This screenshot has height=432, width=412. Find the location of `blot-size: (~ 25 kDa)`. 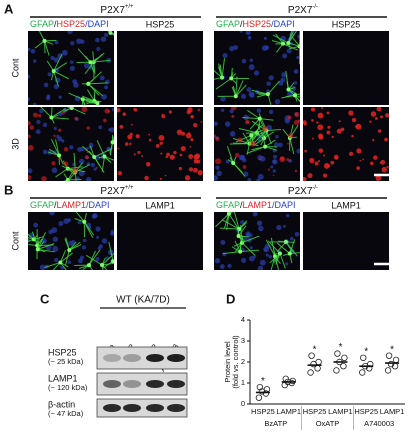

blot-size: (~ 25 kDa) is located at coordinates (66, 361).